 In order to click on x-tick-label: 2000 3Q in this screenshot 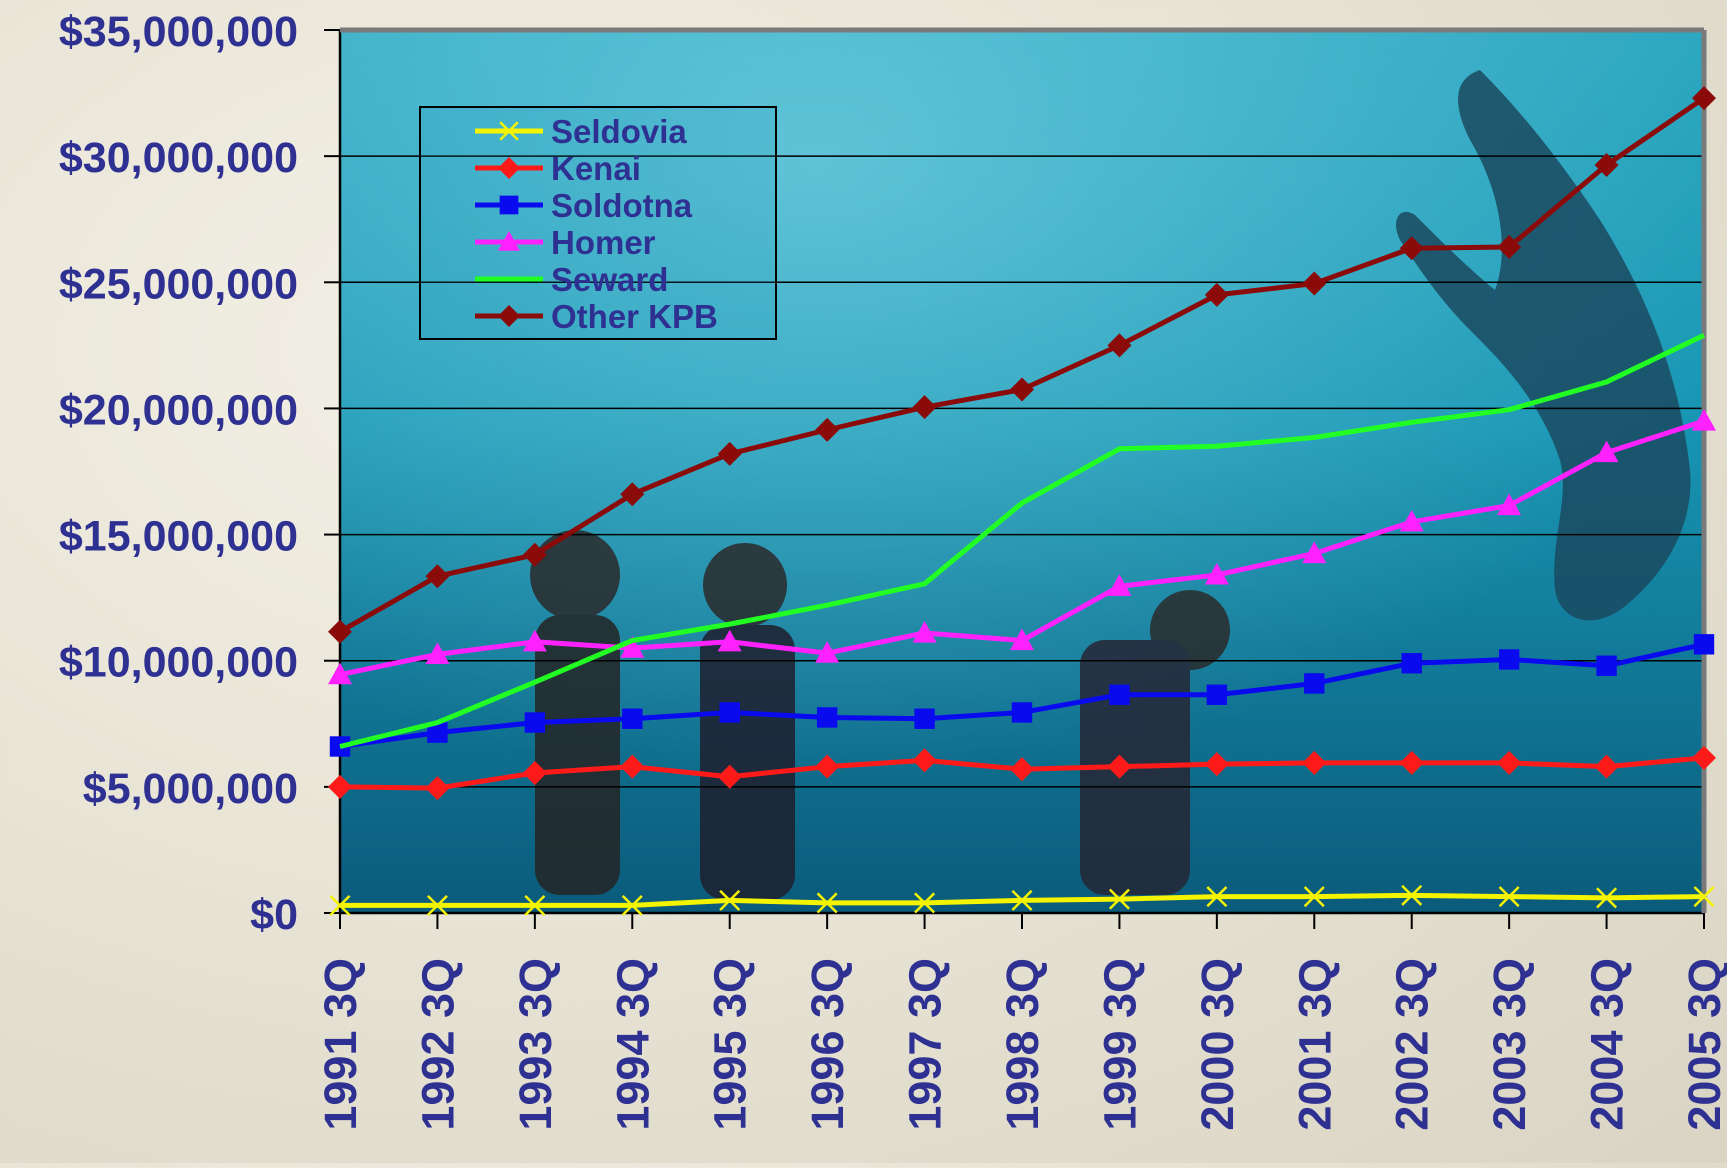, I will do `click(1217, 1044)`.